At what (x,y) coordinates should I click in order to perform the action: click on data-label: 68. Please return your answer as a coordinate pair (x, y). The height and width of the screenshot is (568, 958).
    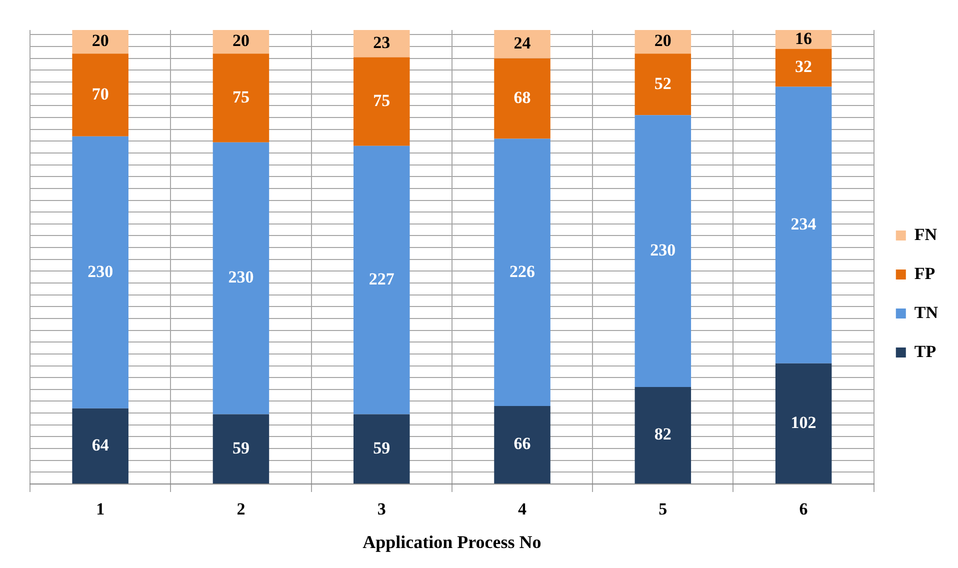
    Looking at the image, I should click on (522, 97).